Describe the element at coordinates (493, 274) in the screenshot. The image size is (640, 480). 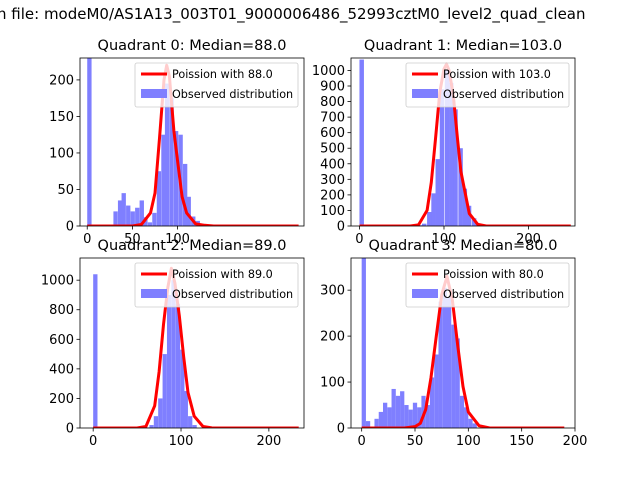
I see `legend-label-poisson: Poission with 80.0` at that location.